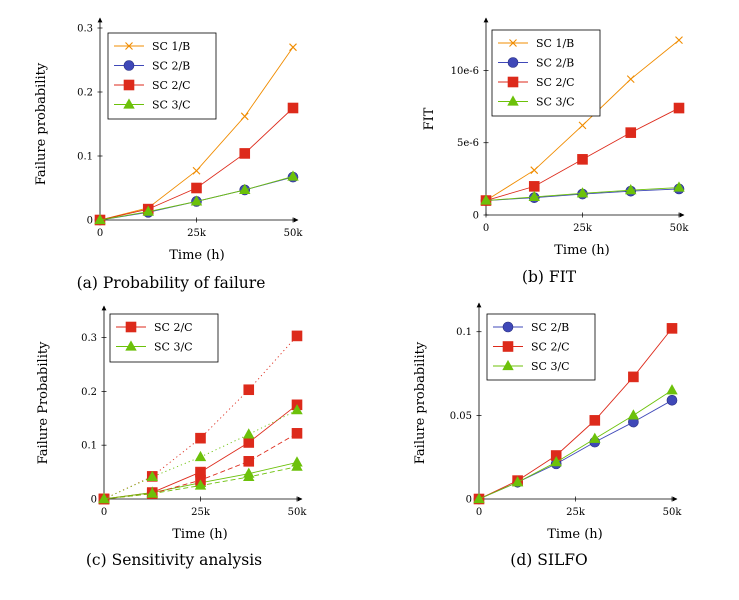 The image size is (739, 600). I want to click on legend: SC 2/B SC 2/C SC 3/C, so click(541, 347).